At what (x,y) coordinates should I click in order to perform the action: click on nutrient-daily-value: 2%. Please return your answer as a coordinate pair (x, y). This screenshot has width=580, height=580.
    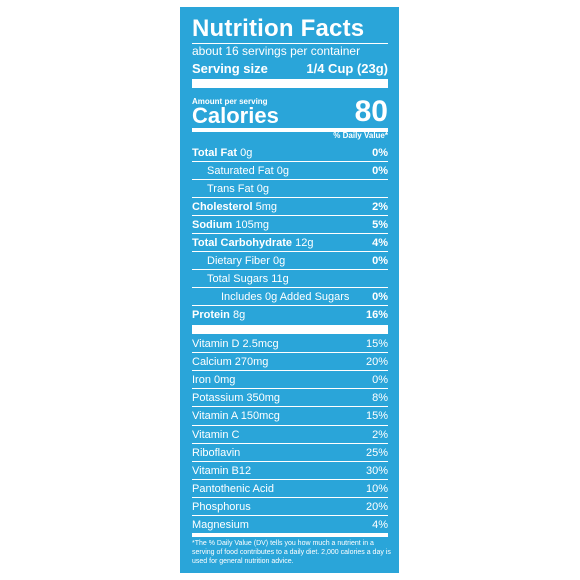
    Looking at the image, I should click on (380, 207).